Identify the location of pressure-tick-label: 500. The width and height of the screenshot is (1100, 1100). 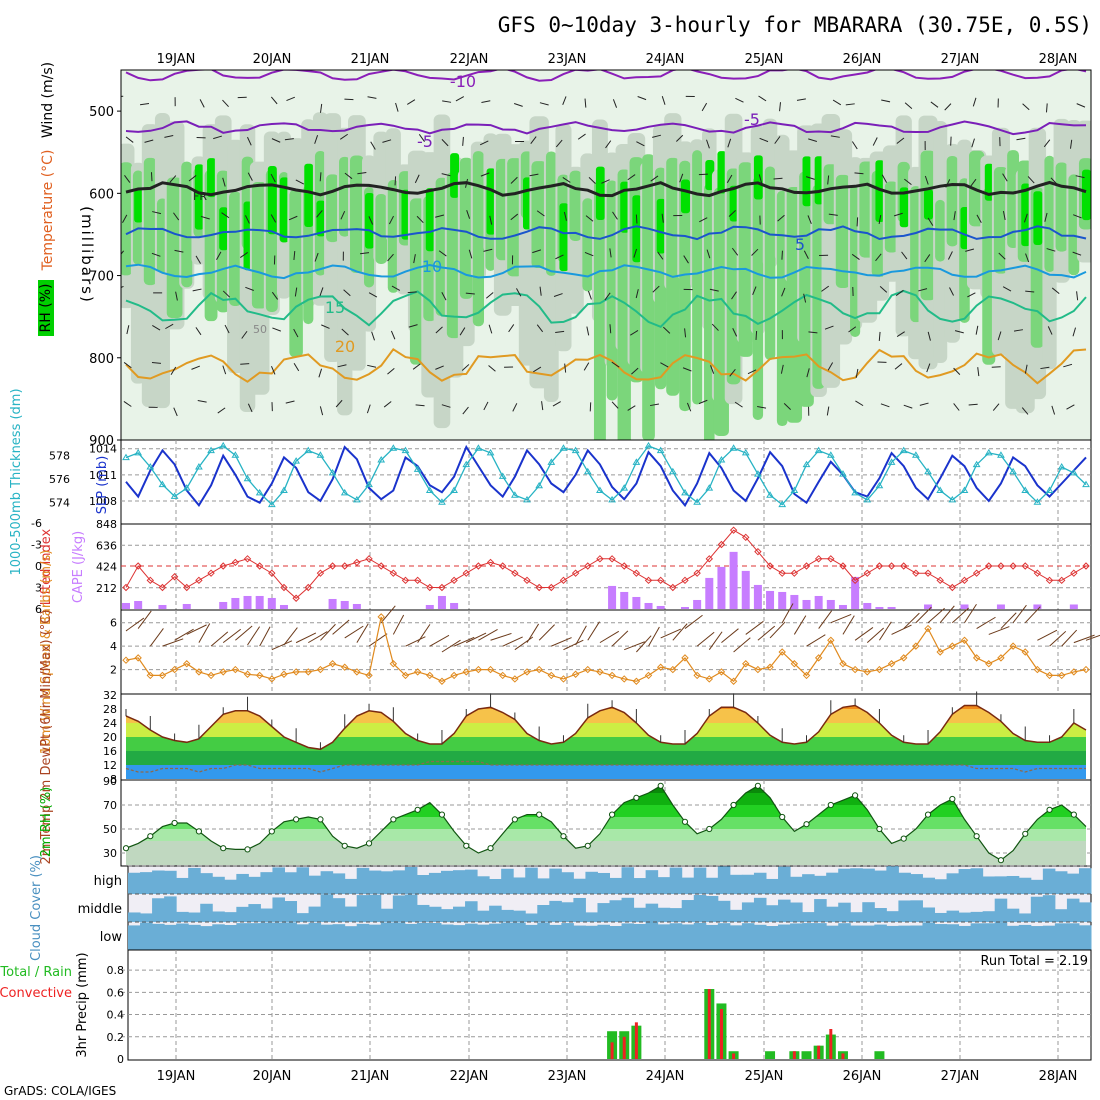
(101, 112).